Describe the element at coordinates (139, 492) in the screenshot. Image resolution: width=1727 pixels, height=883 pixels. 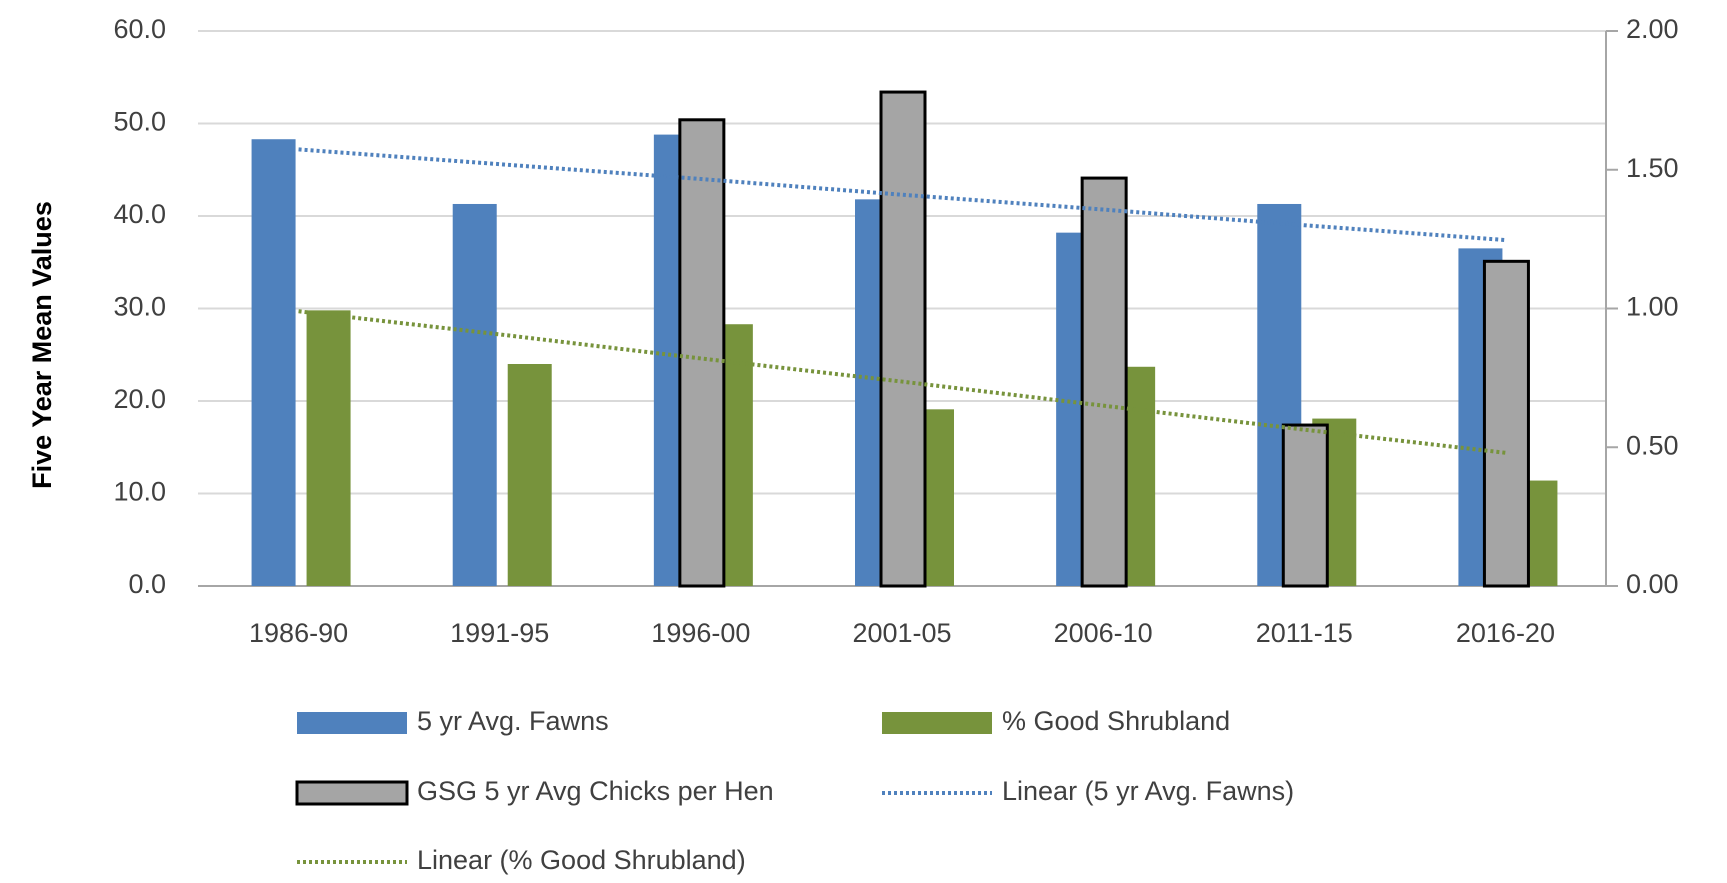
I see `y-tick-label: 10.0` at that location.